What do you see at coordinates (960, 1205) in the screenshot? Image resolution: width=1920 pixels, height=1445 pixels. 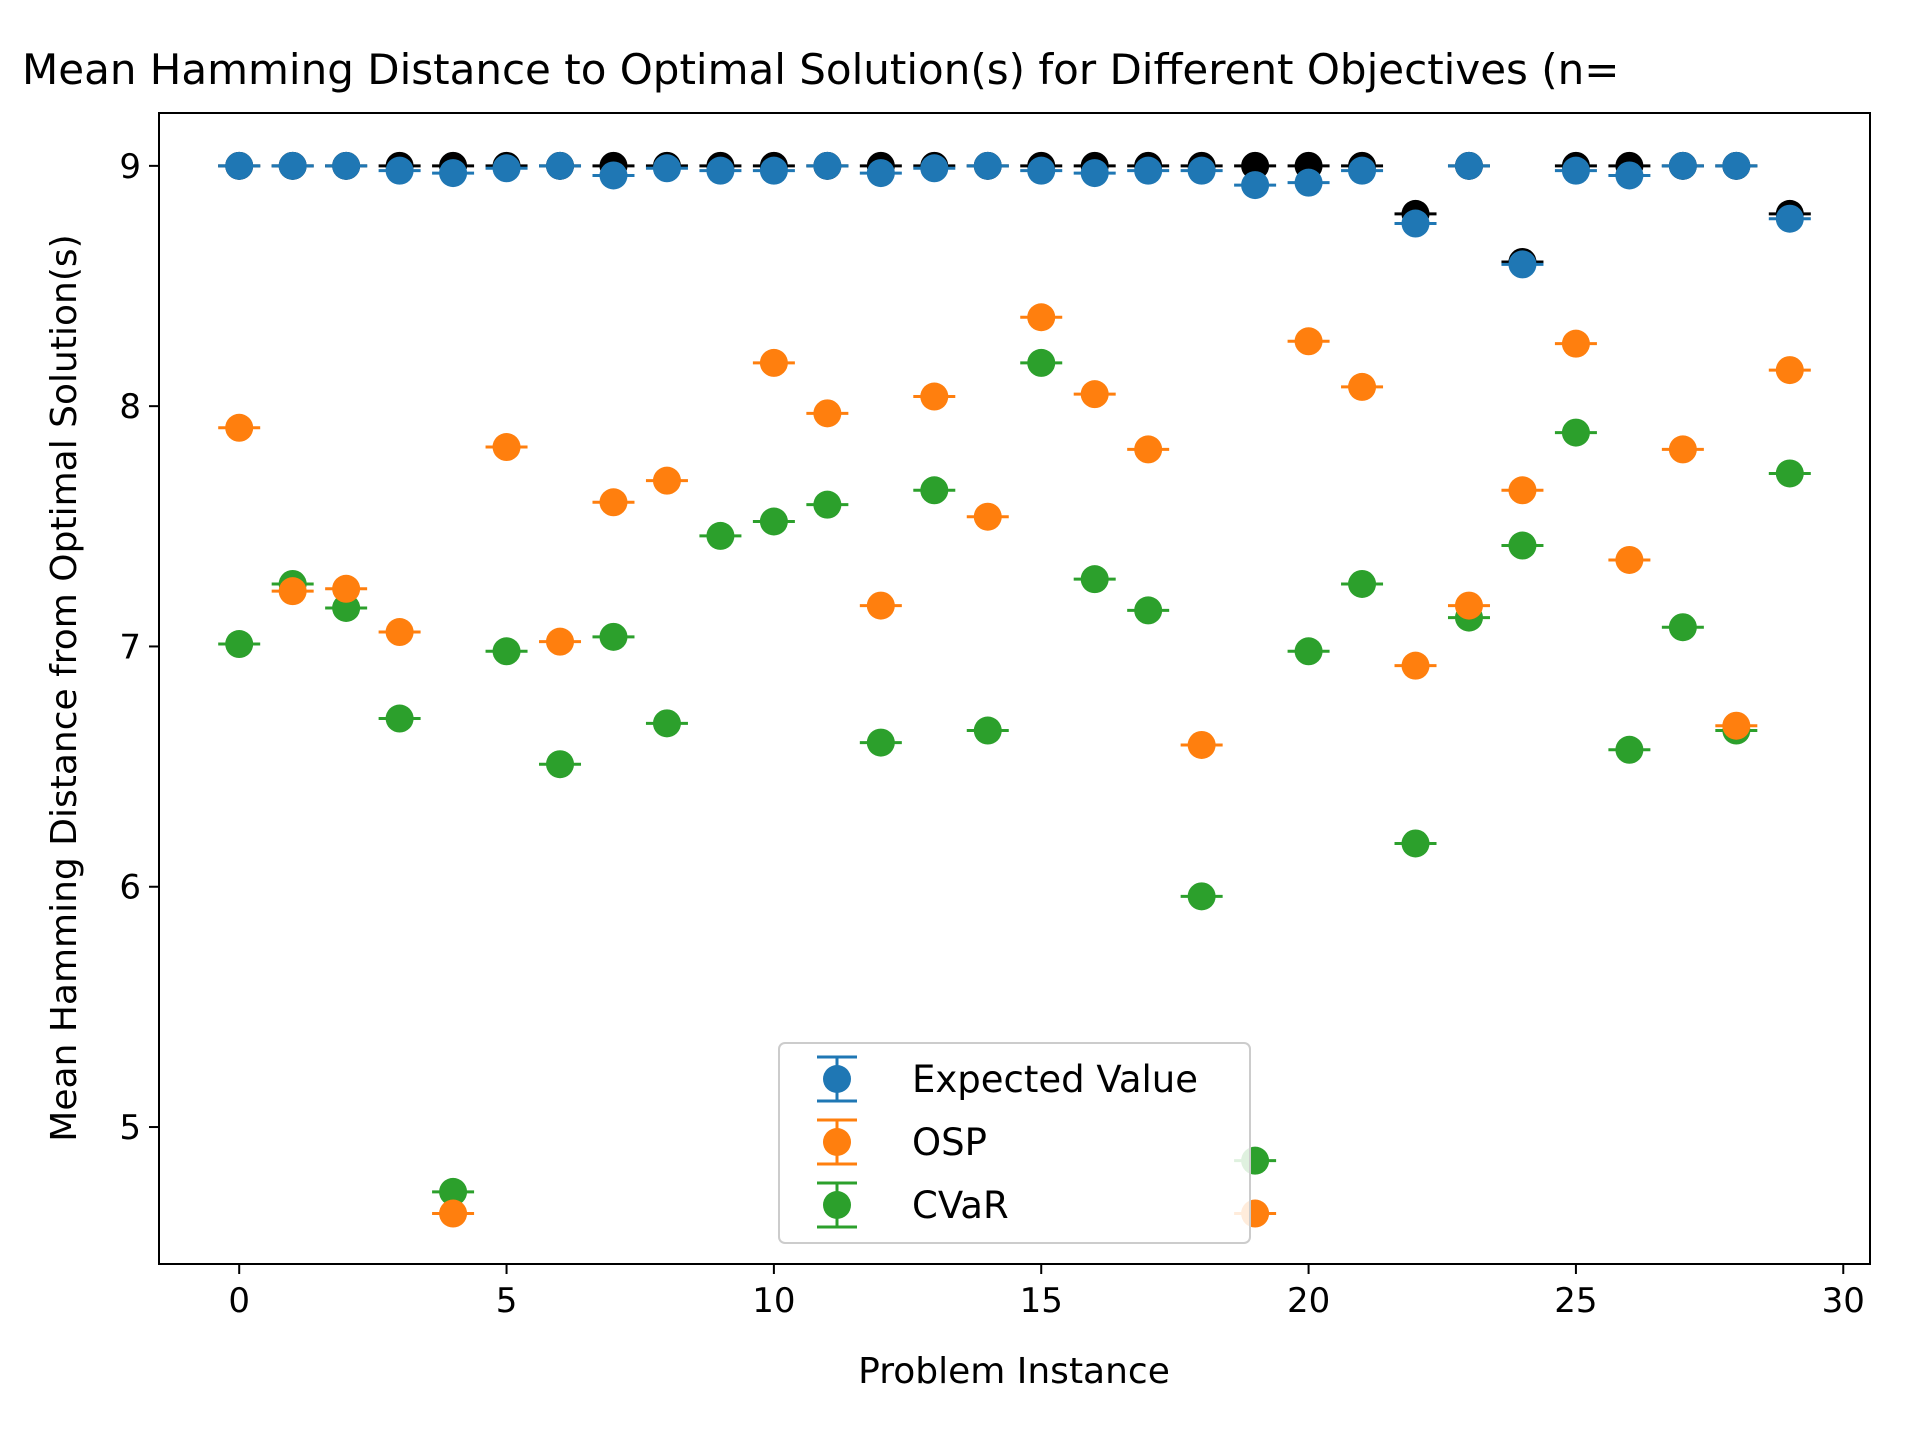 I see `legend-label: CVaR` at bounding box center [960, 1205].